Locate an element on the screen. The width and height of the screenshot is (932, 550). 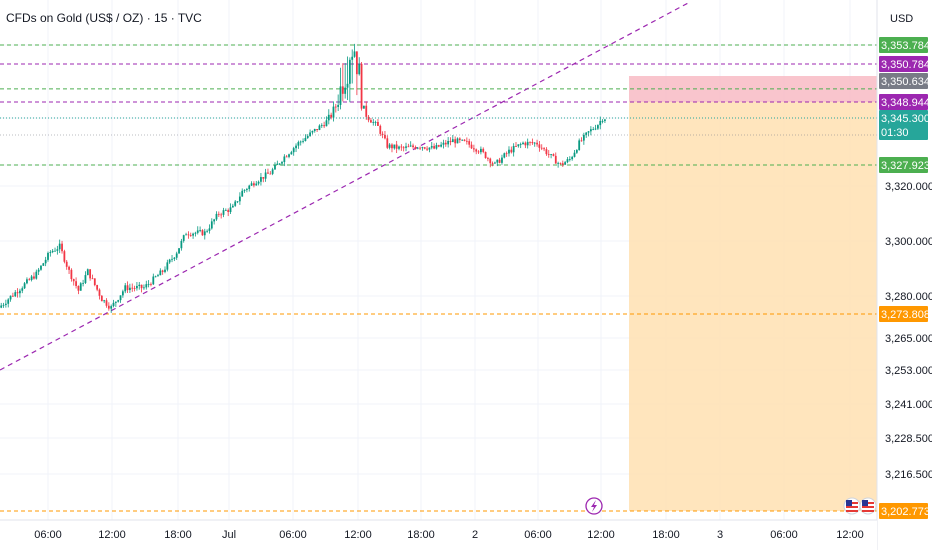
lightning-event-icon is located at coordinates (594, 506).